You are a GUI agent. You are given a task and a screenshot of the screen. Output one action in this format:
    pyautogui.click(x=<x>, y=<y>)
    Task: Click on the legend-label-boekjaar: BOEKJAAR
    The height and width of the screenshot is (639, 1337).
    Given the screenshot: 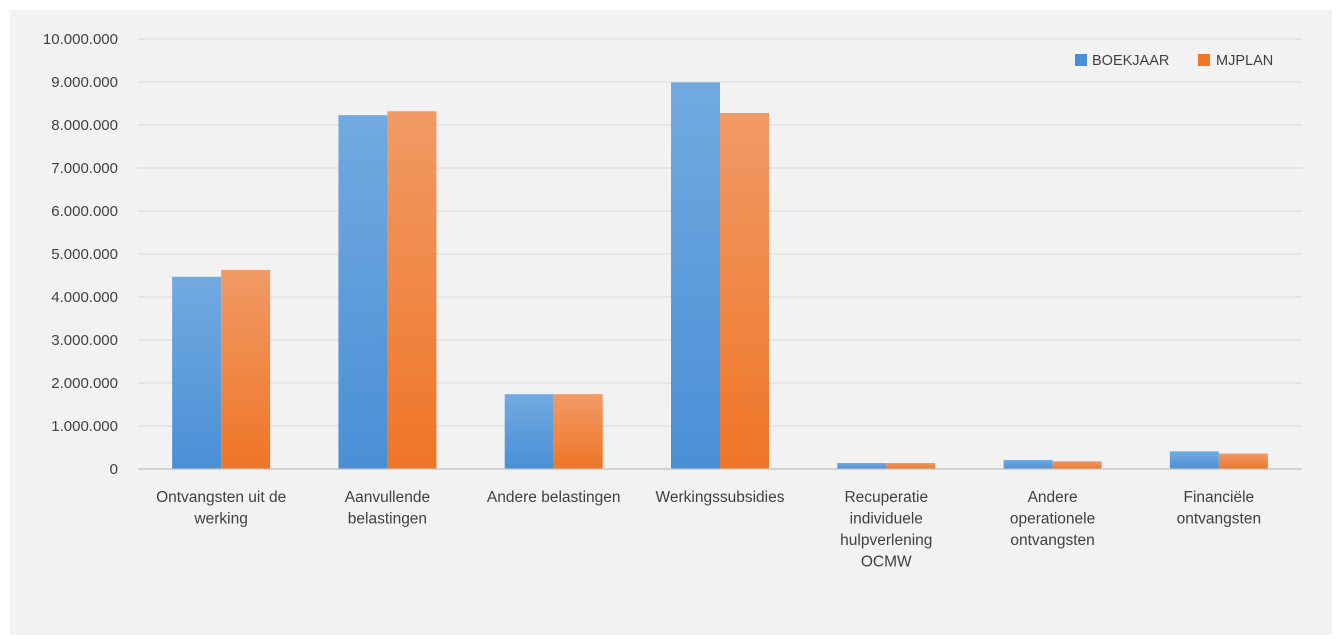 What is the action you would take?
    pyautogui.click(x=1130, y=61)
    